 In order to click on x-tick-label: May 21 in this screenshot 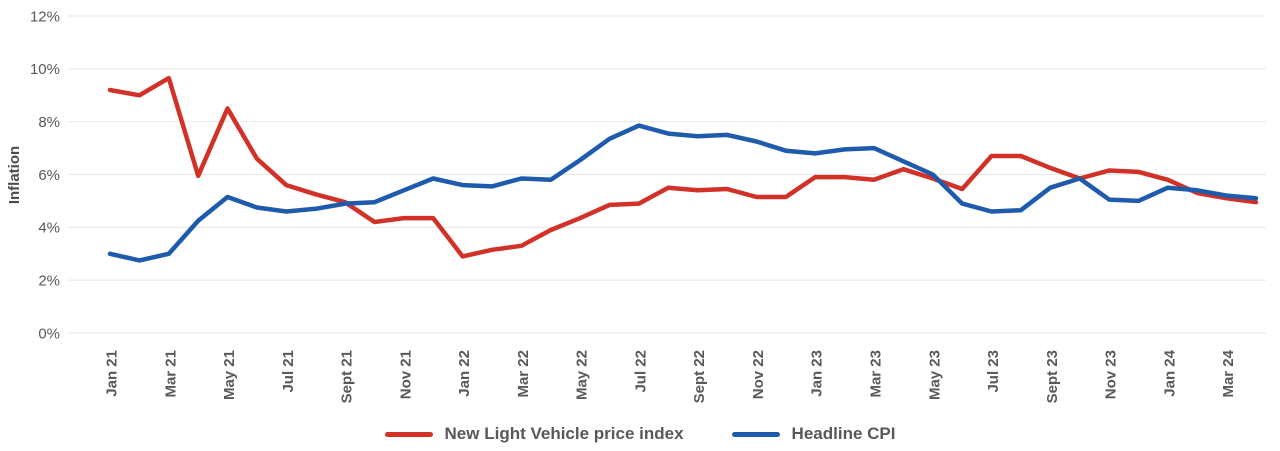, I will do `click(229, 375)`.